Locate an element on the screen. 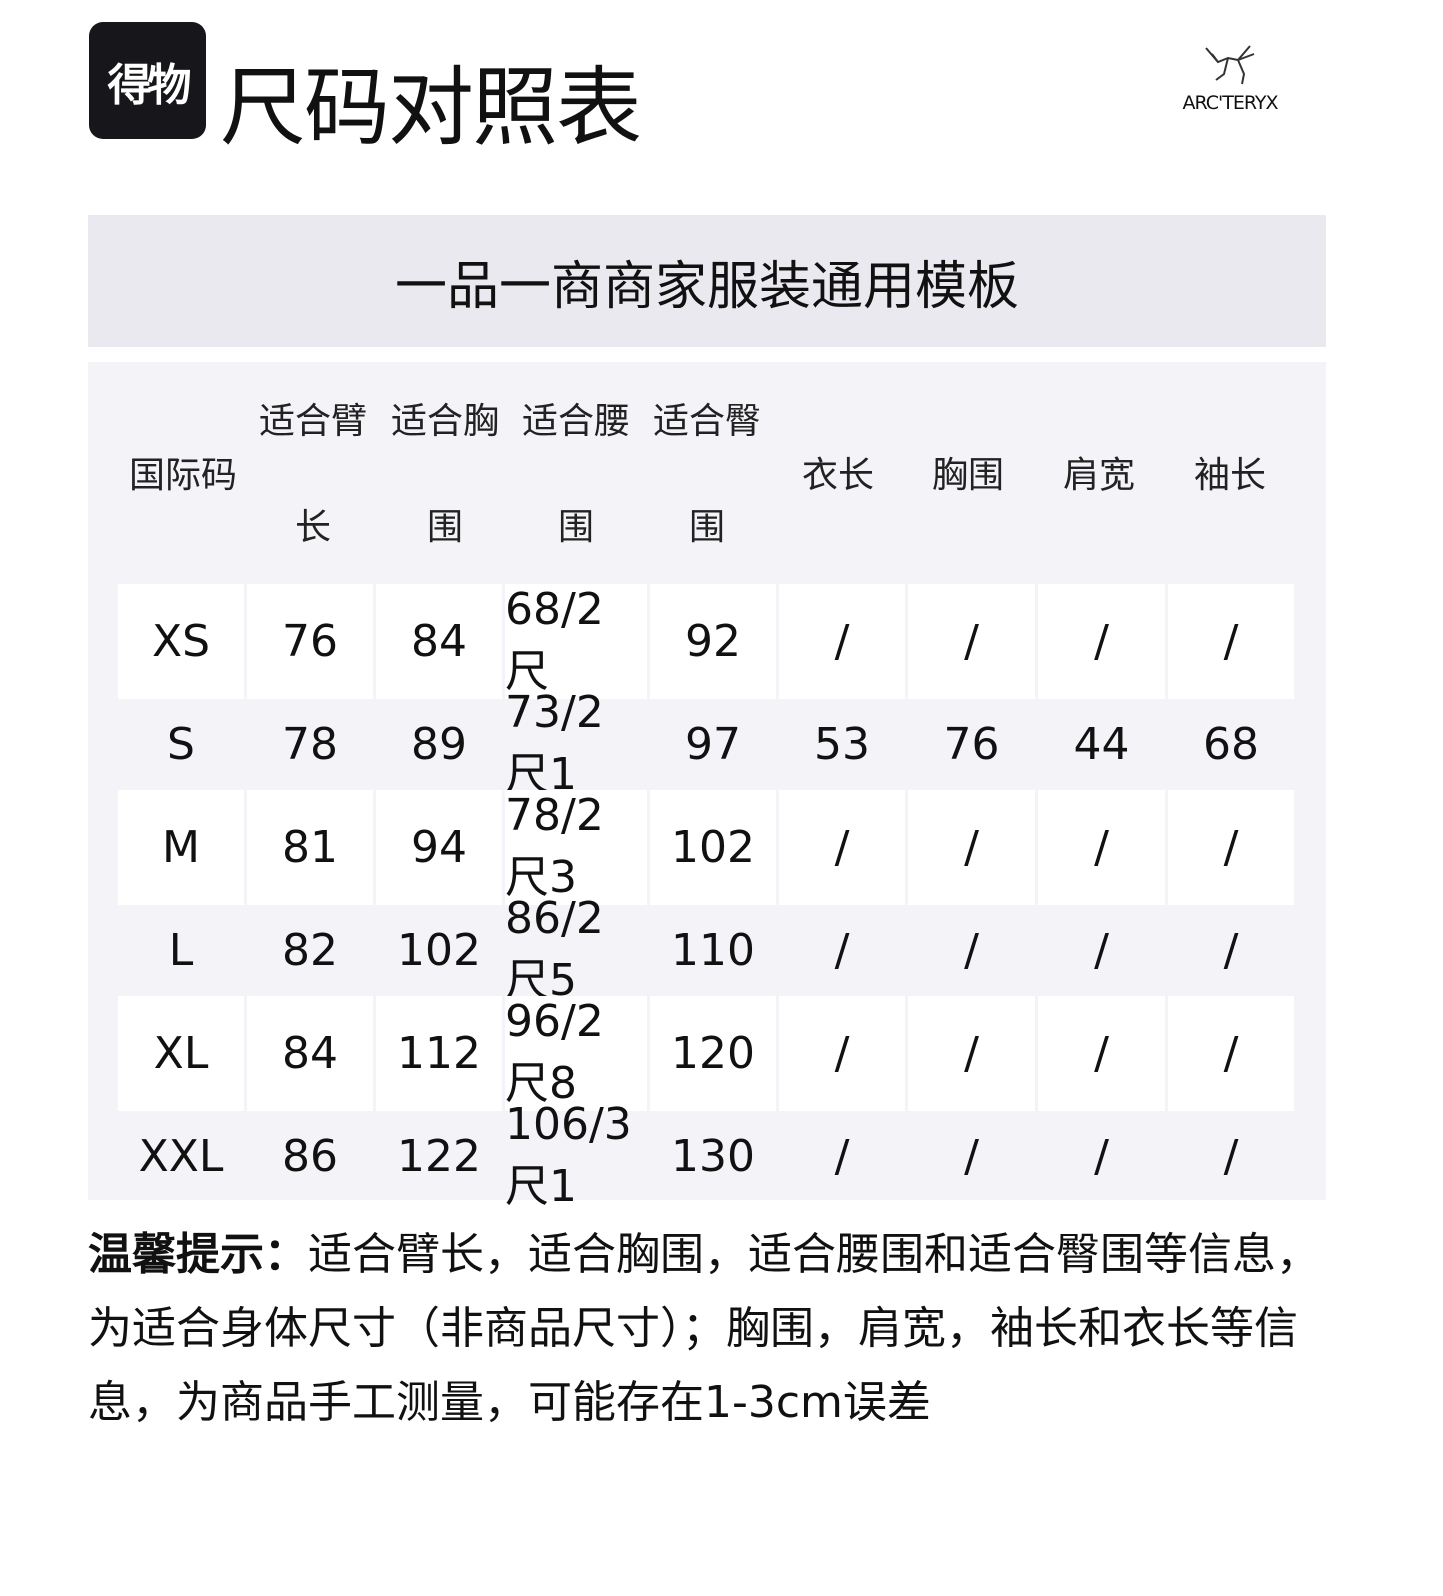  table-cell: 73/2尺1 is located at coordinates (554, 743).